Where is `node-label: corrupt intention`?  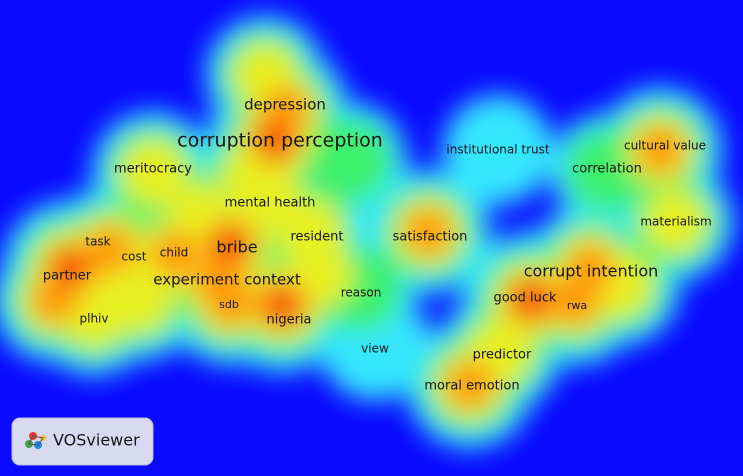 node-label: corrupt intention is located at coordinates (591, 271).